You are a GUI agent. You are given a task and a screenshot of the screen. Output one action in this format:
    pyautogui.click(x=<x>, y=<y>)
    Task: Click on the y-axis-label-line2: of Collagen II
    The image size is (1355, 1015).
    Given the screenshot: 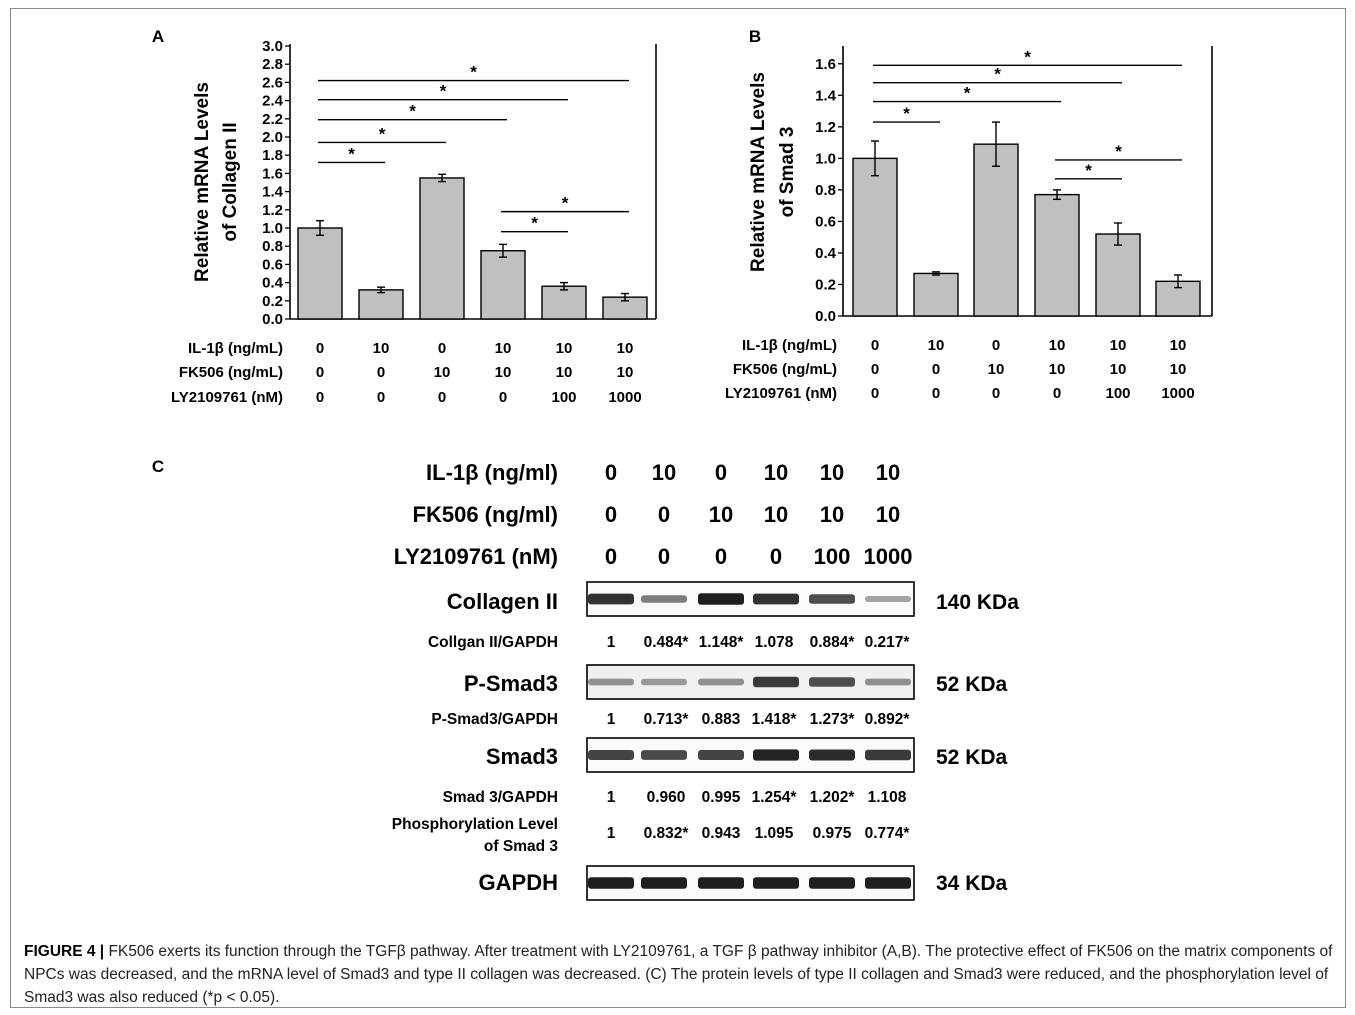 What is the action you would take?
    pyautogui.click(x=230, y=181)
    